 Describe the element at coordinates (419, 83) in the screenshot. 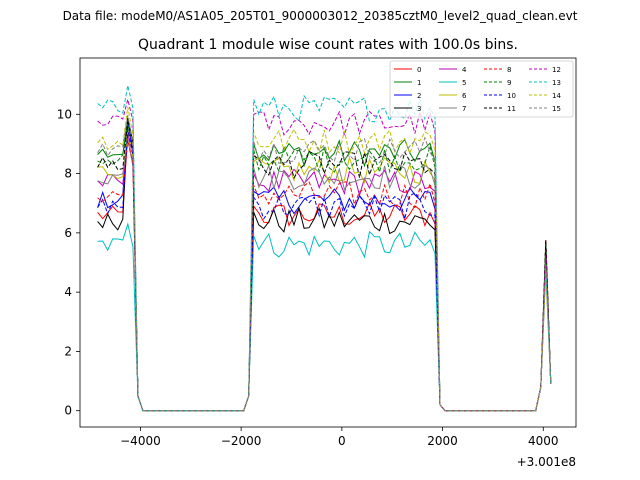

I see `legend-label: 1` at that location.